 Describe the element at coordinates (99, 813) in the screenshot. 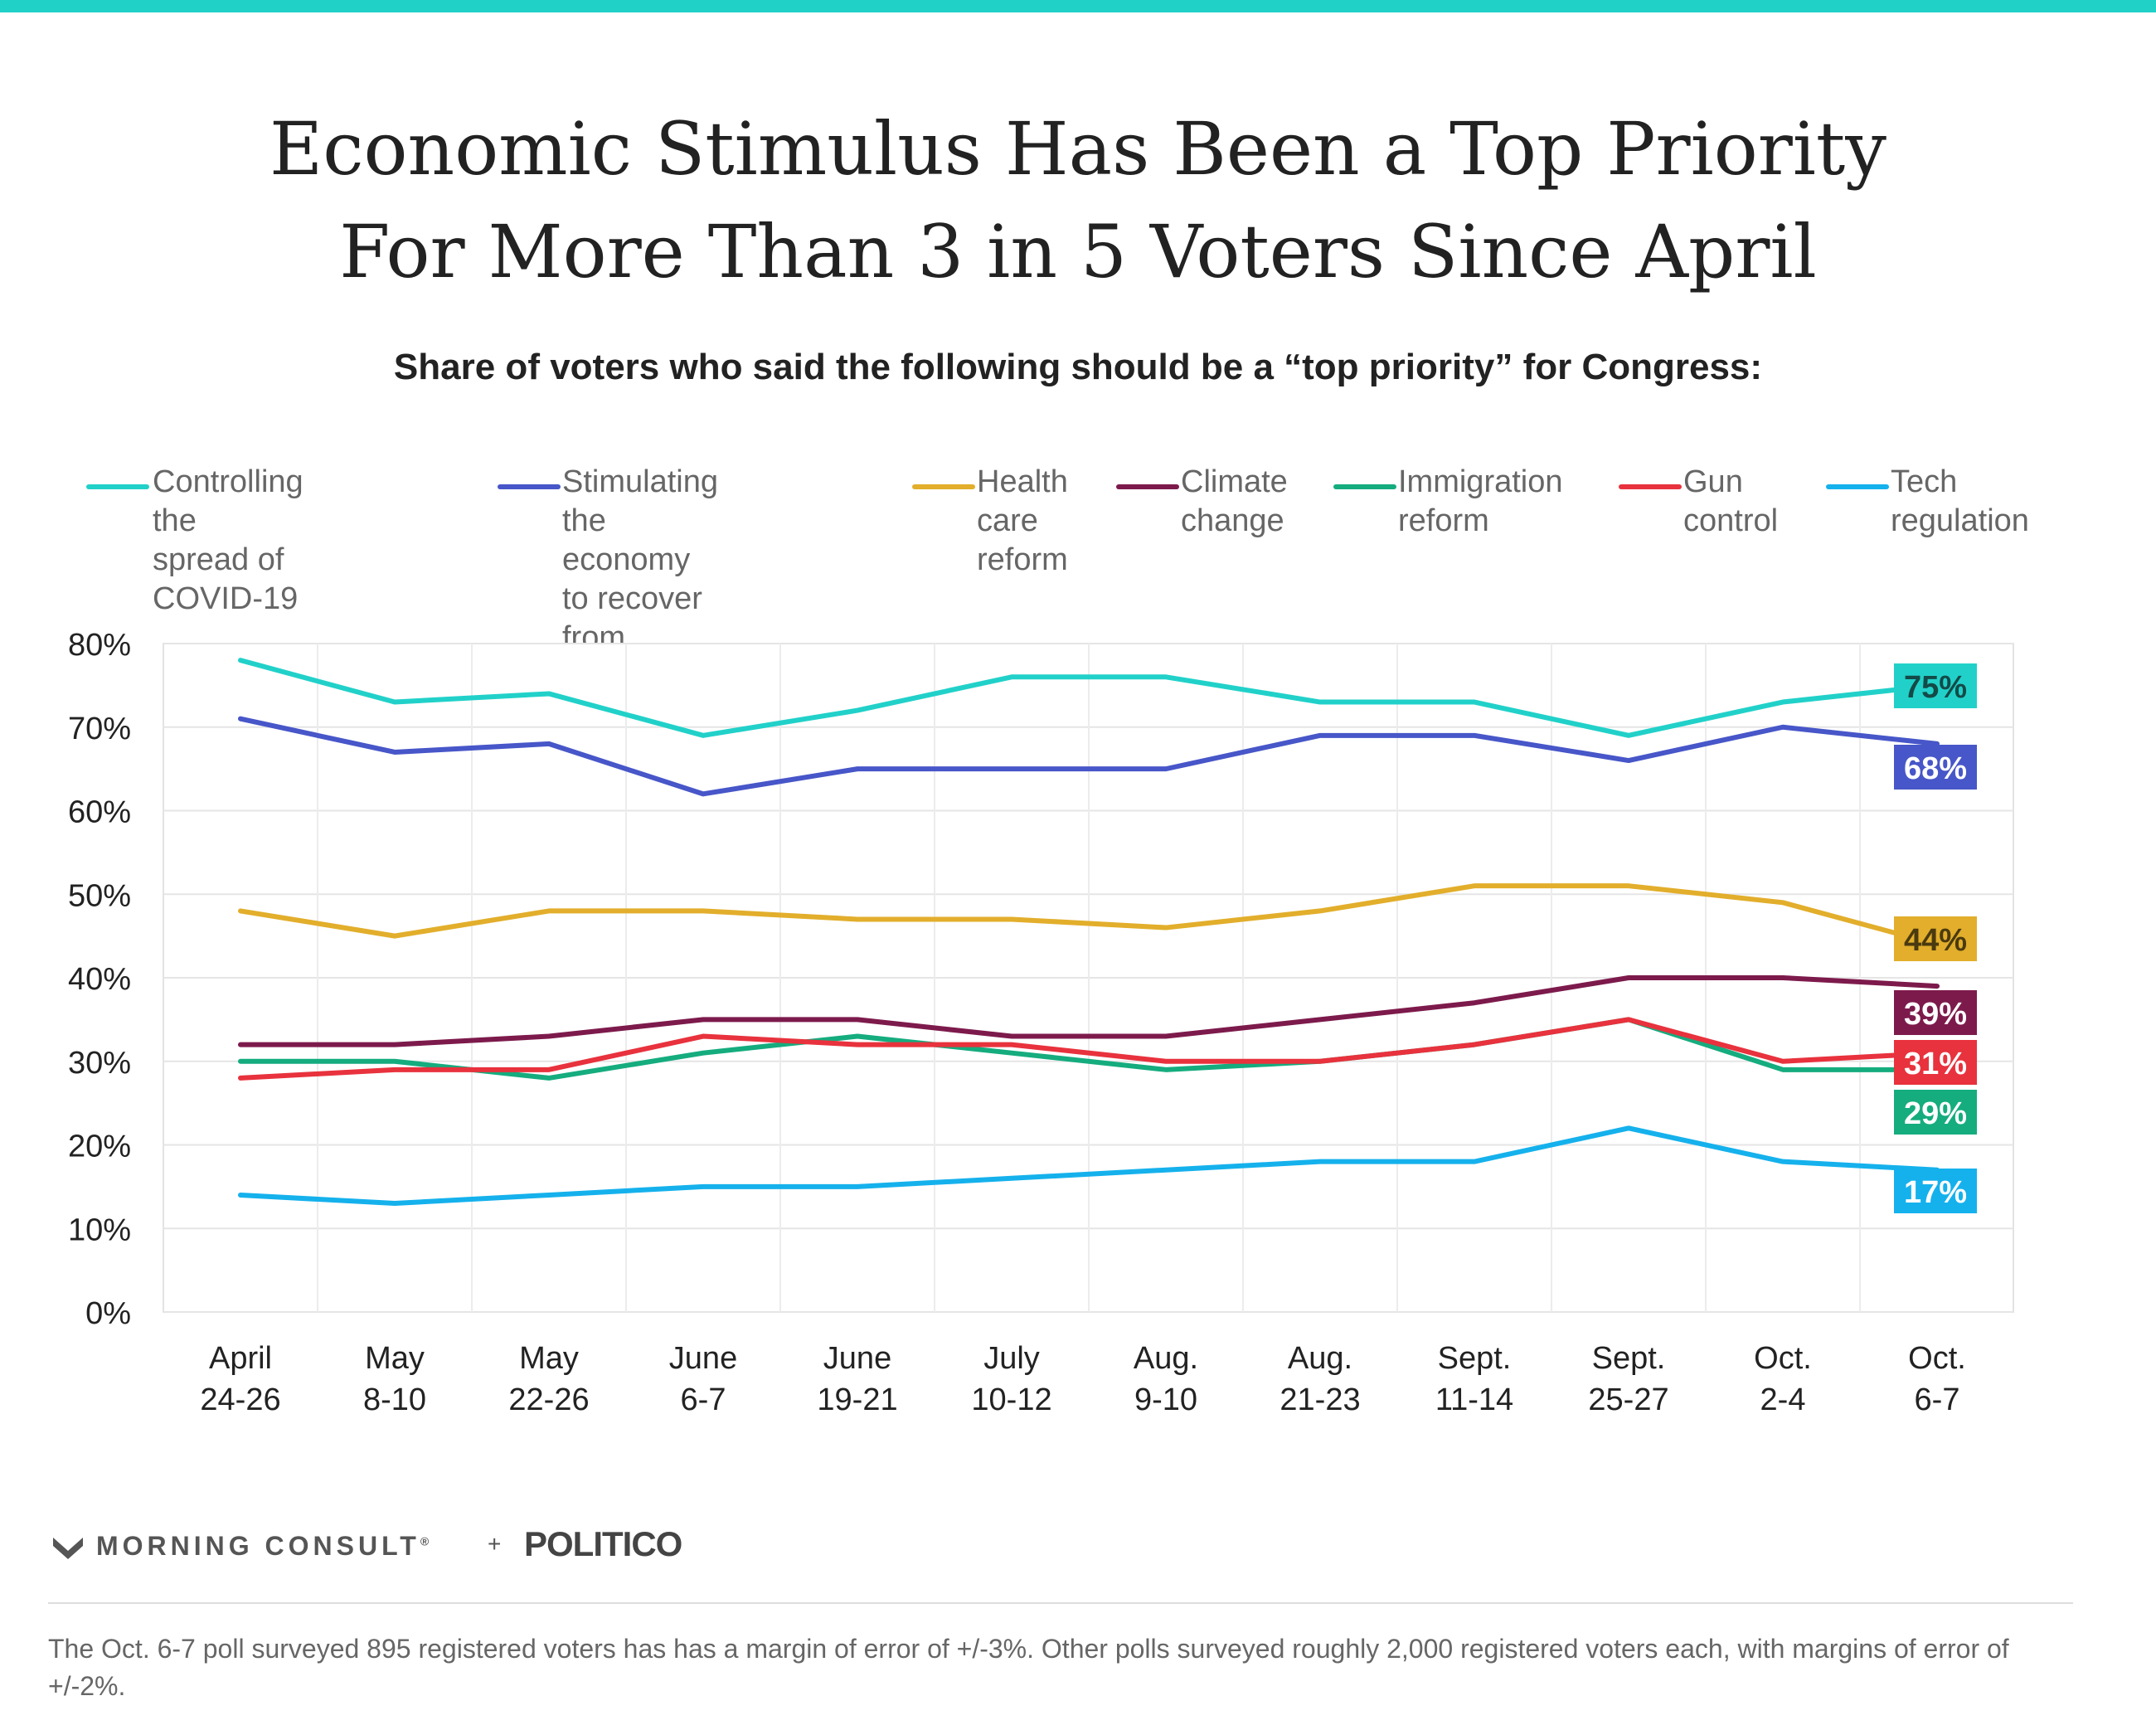

I see `y-tick-label: 60%` at that location.